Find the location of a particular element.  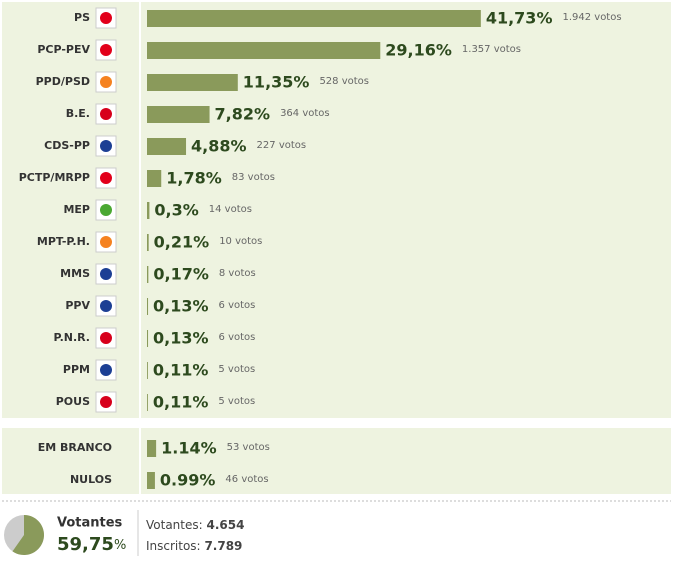

votes-label: 227 votos is located at coordinates (282, 145).